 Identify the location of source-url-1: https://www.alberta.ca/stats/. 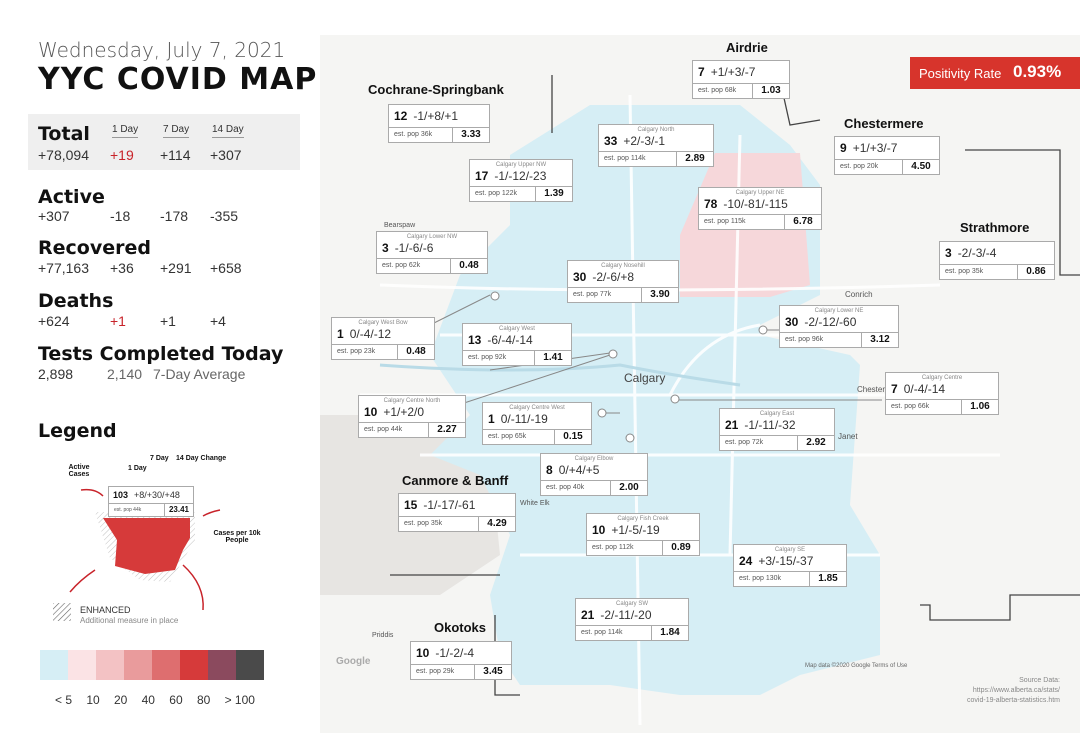
(1016, 690).